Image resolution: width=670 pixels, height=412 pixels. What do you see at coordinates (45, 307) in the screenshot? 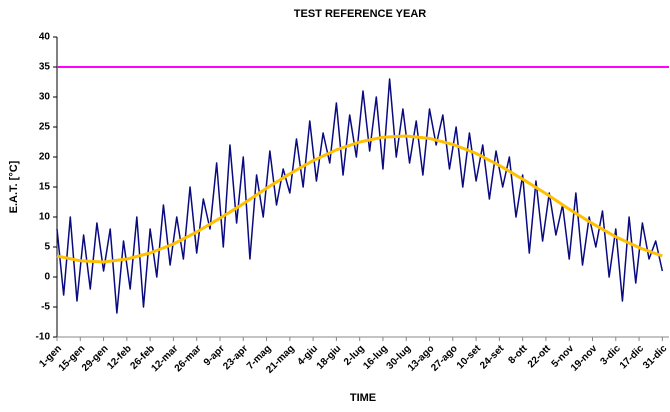
I see `y-tick-label: -5` at bounding box center [45, 307].